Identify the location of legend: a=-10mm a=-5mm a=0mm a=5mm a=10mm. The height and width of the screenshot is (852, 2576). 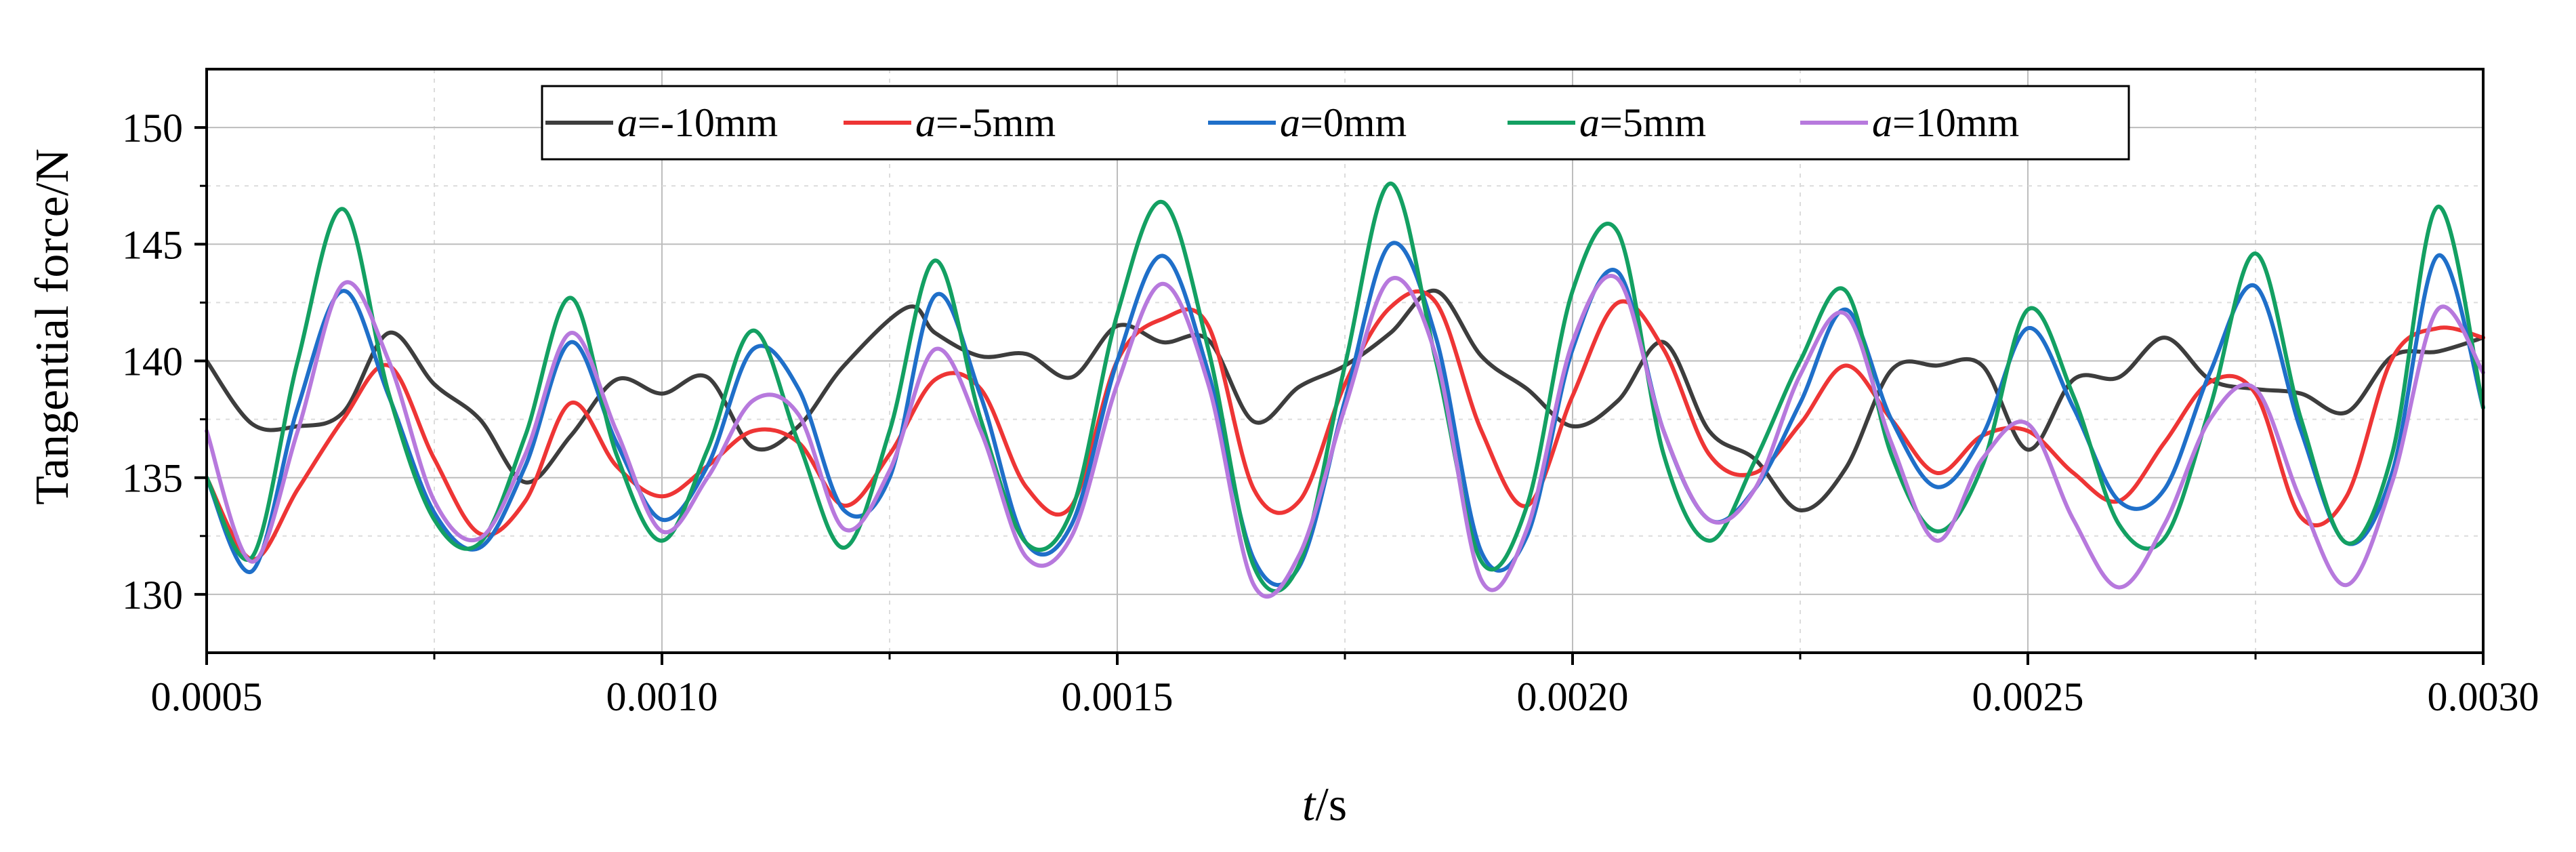
(1335, 123).